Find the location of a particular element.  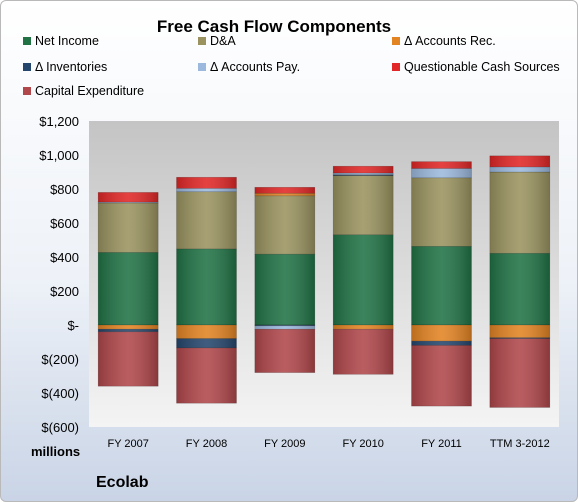

y-tick-label: $200 is located at coordinates (64, 291).